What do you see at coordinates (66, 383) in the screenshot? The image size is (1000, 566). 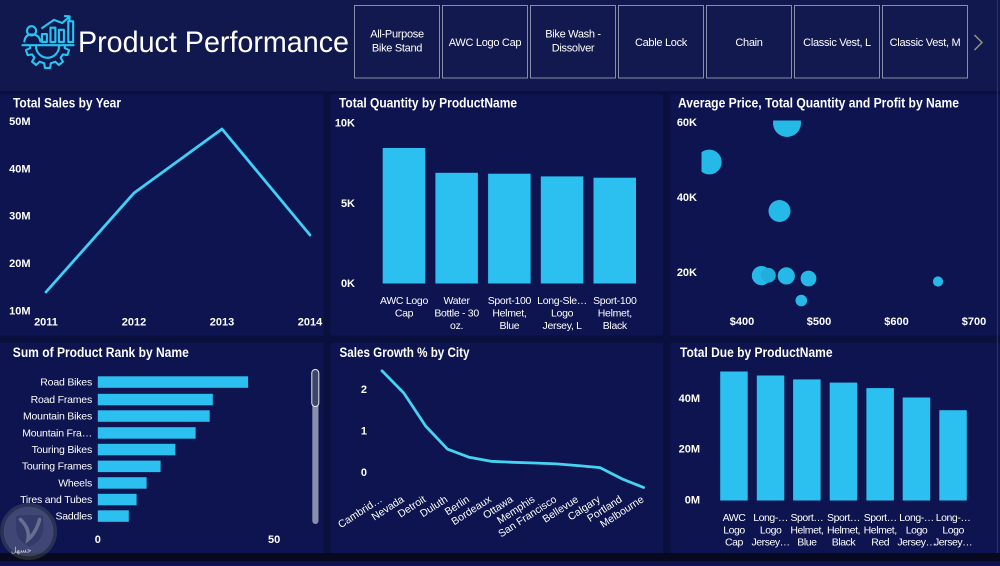 I see `svg-text: Road Bikes` at bounding box center [66, 383].